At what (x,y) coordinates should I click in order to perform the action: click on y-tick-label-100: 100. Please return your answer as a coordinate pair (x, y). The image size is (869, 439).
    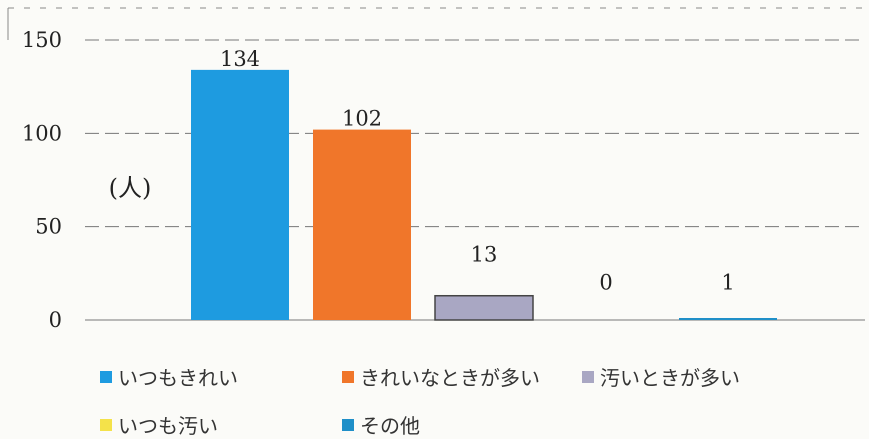
    Looking at the image, I should click on (42, 133).